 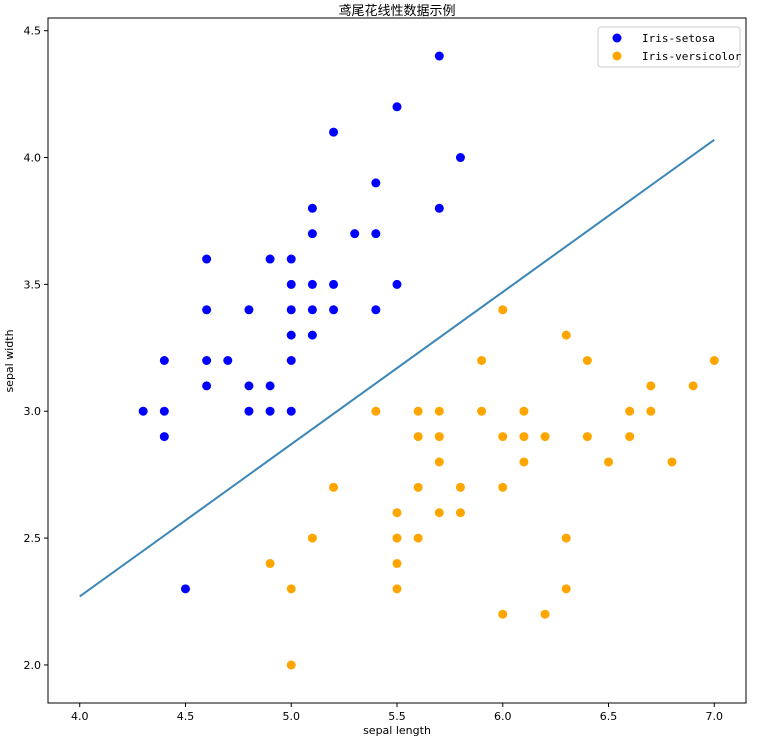 I want to click on x-tick-label: 5.0, so click(x=291, y=716).